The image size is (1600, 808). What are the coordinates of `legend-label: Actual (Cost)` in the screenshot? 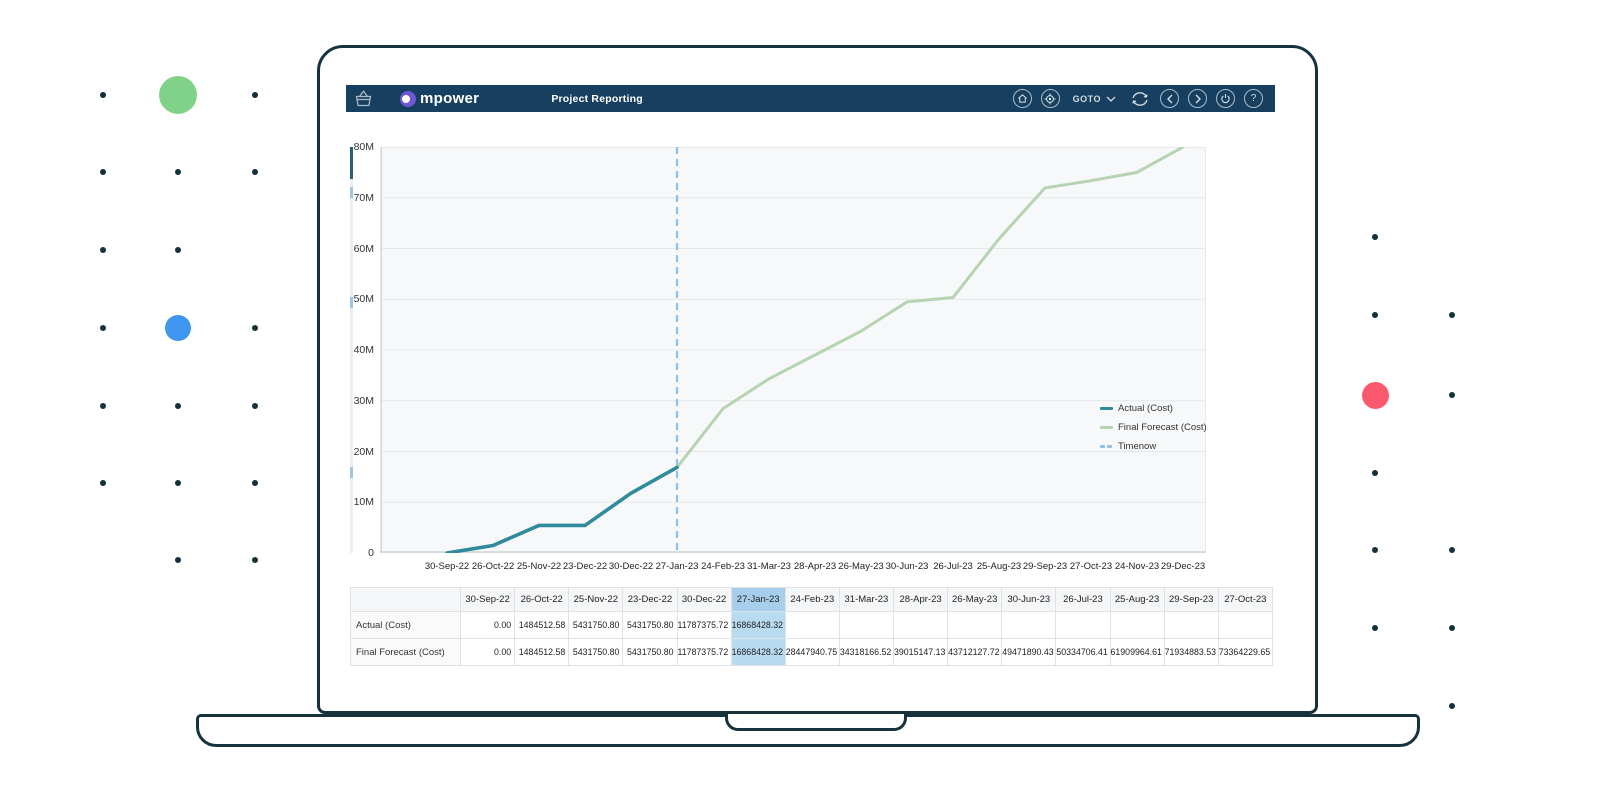 It's located at (1145, 408).